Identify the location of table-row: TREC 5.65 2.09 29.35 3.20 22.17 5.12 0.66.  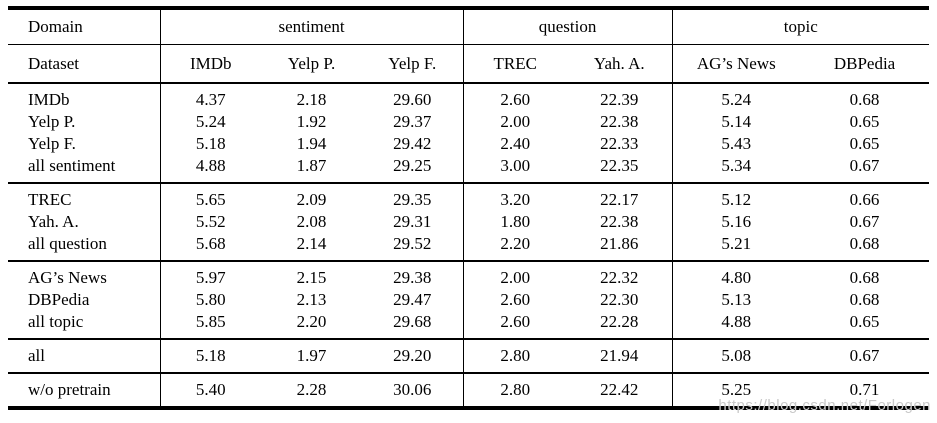
(468, 197).